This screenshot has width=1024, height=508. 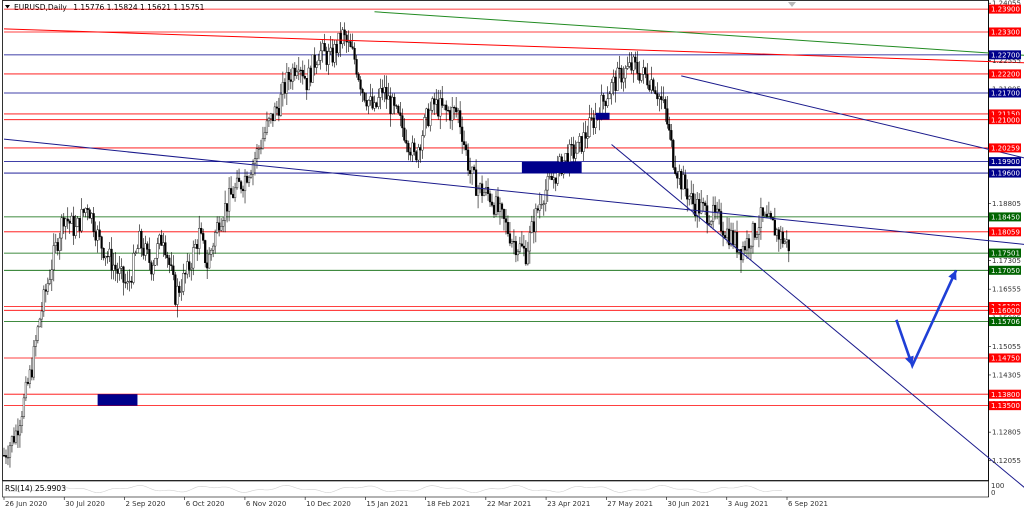 What do you see at coordinates (792, 4) in the screenshot?
I see `scroll-marker-icon` at bounding box center [792, 4].